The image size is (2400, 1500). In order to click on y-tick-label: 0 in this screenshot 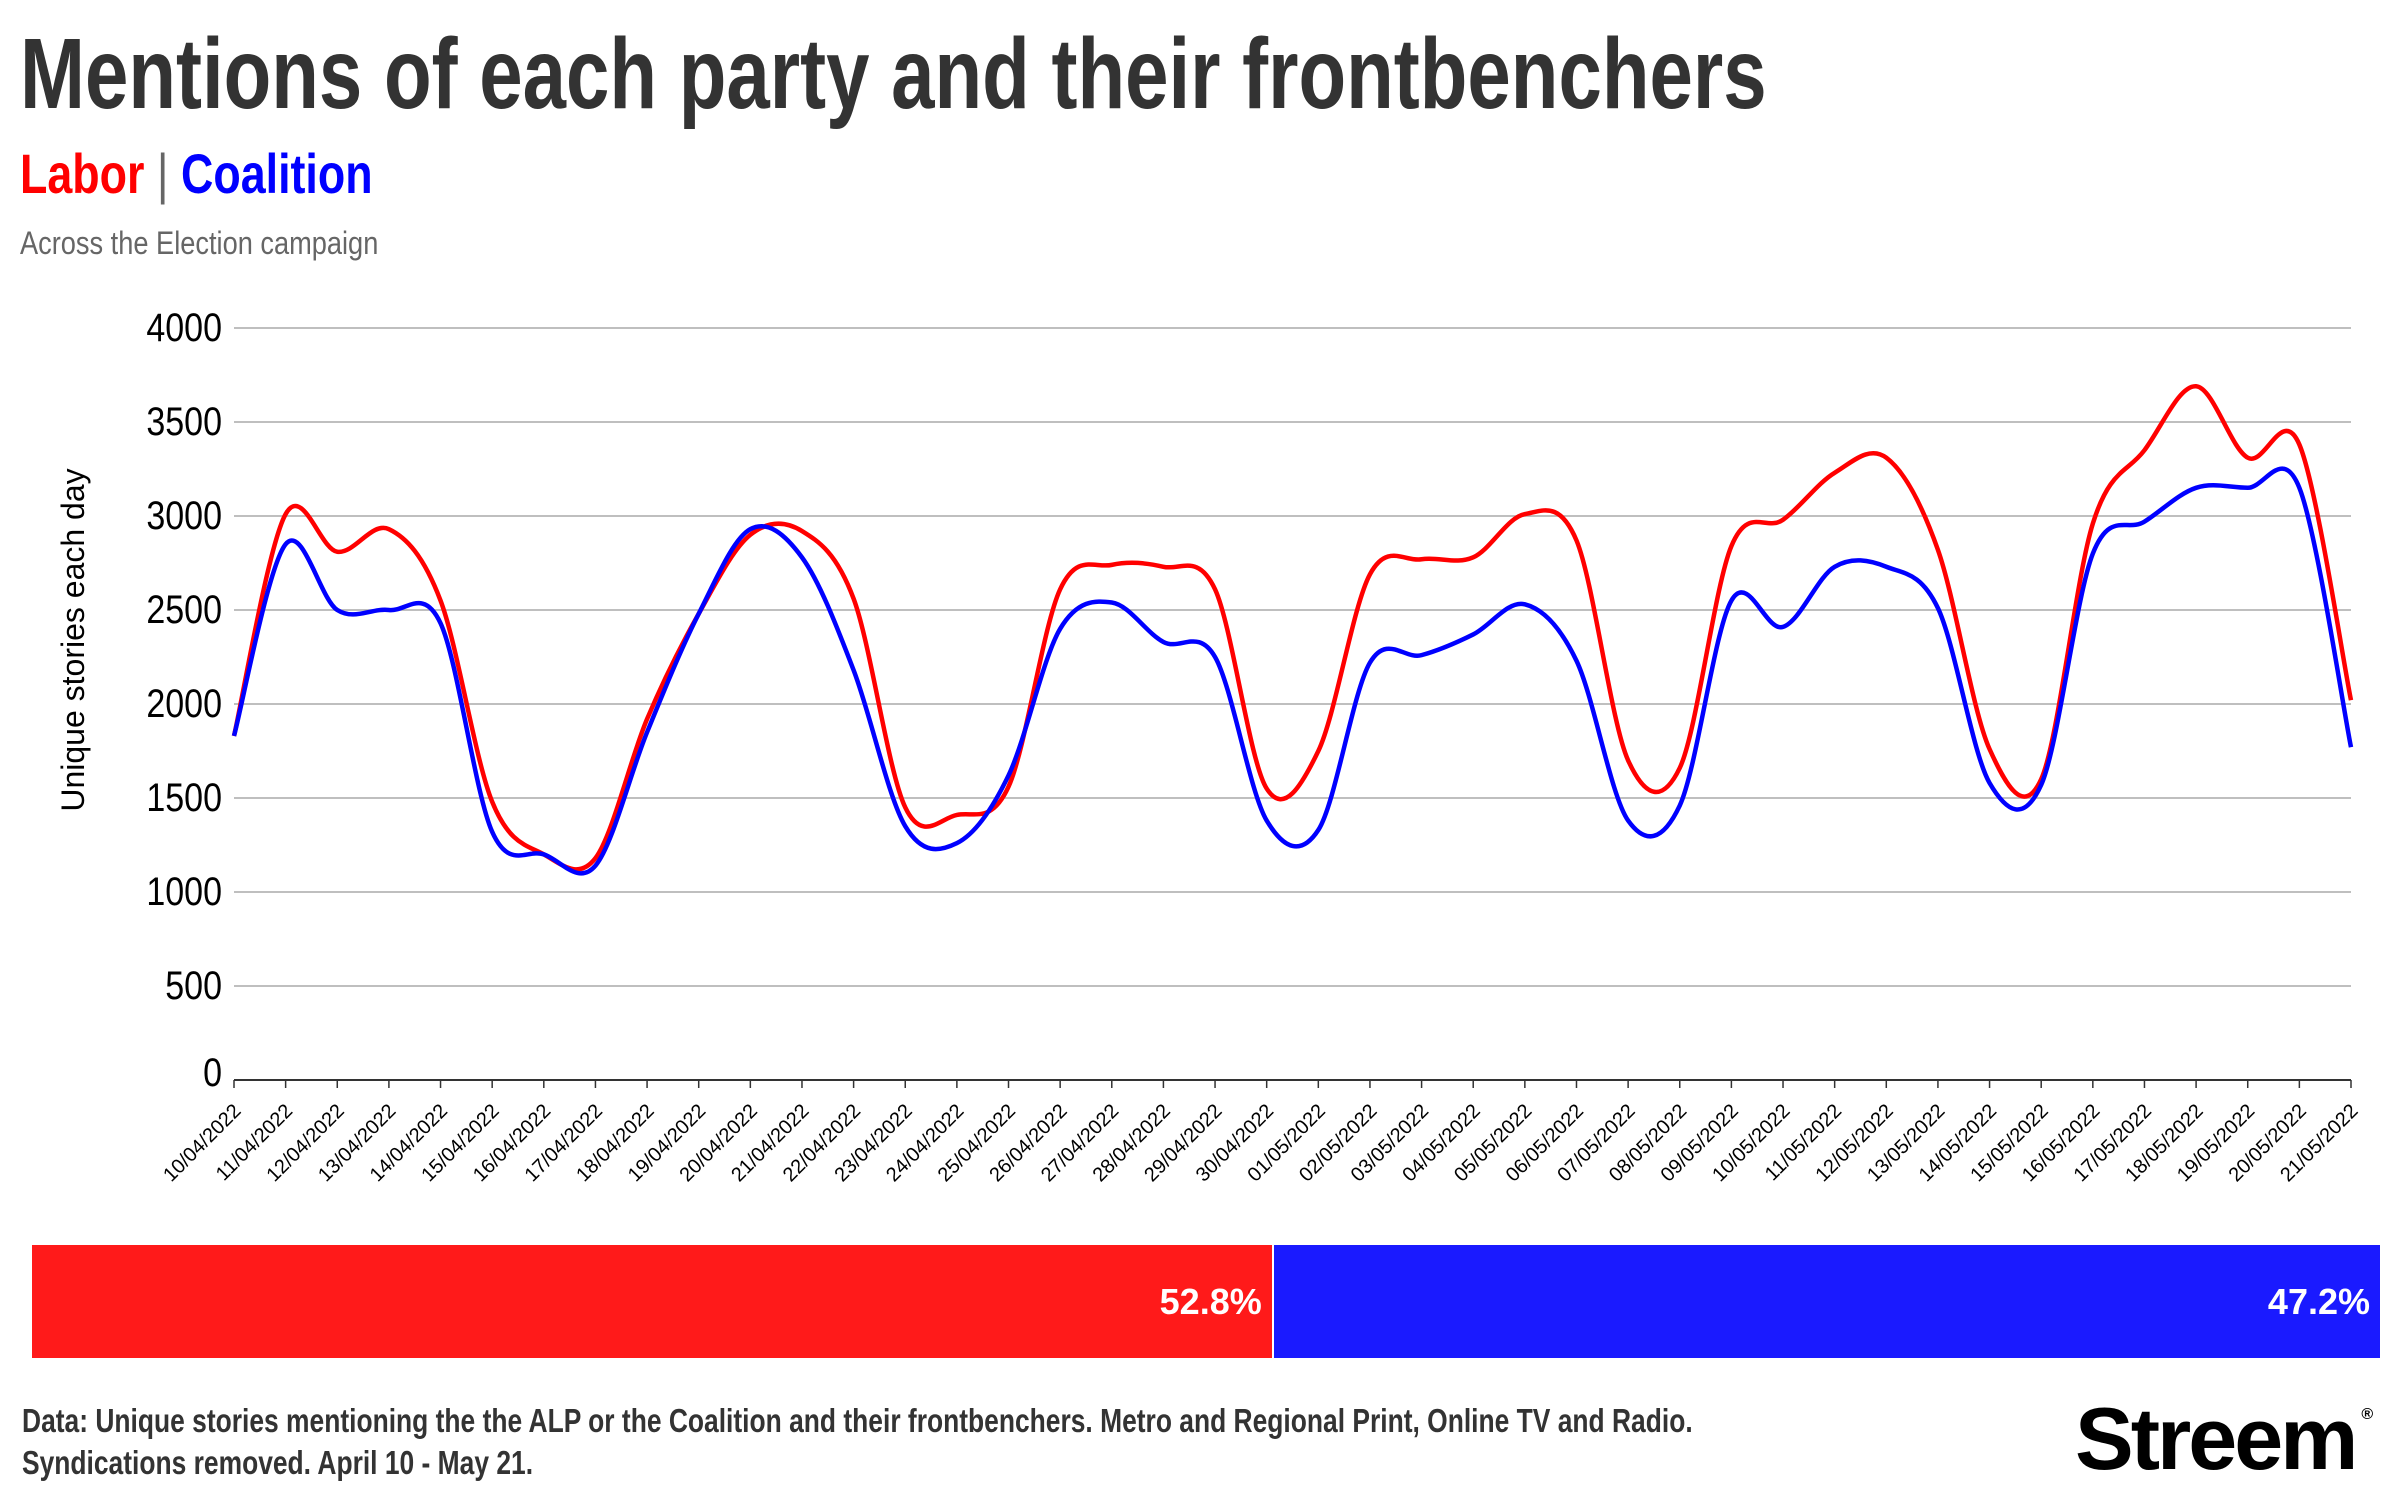, I will do `click(212, 1071)`.